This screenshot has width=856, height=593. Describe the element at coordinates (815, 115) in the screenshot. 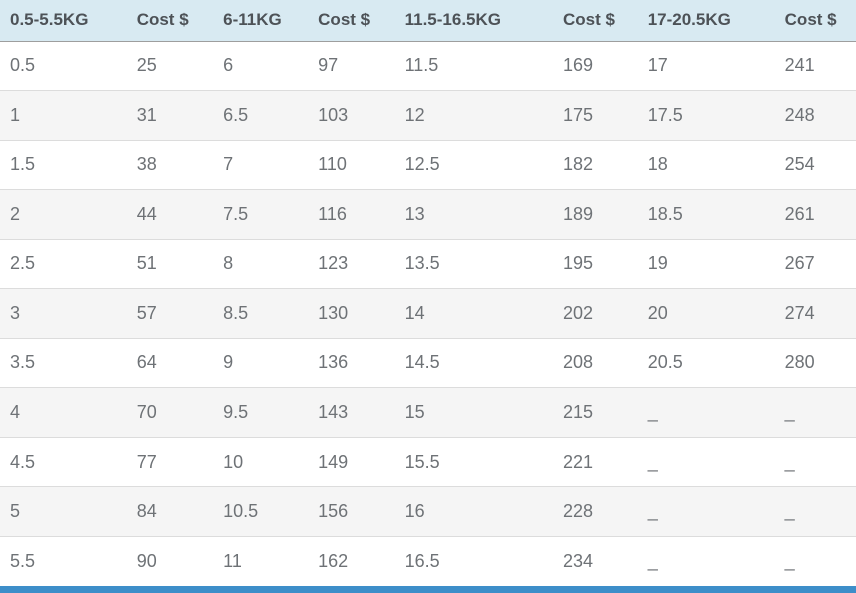

I see `table-cell: 248` at that location.